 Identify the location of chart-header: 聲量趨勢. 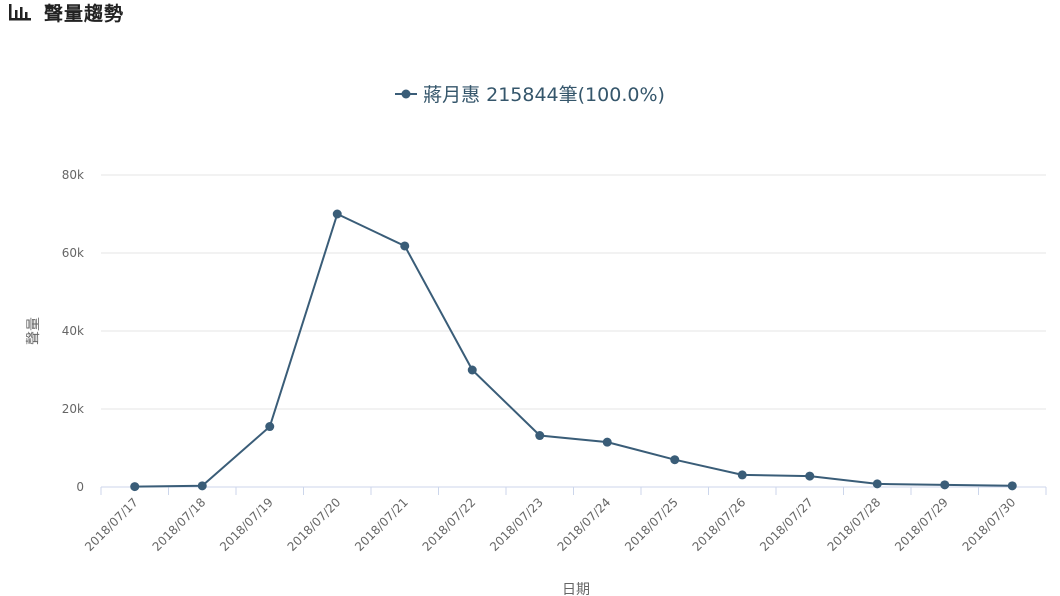
(66, 12).